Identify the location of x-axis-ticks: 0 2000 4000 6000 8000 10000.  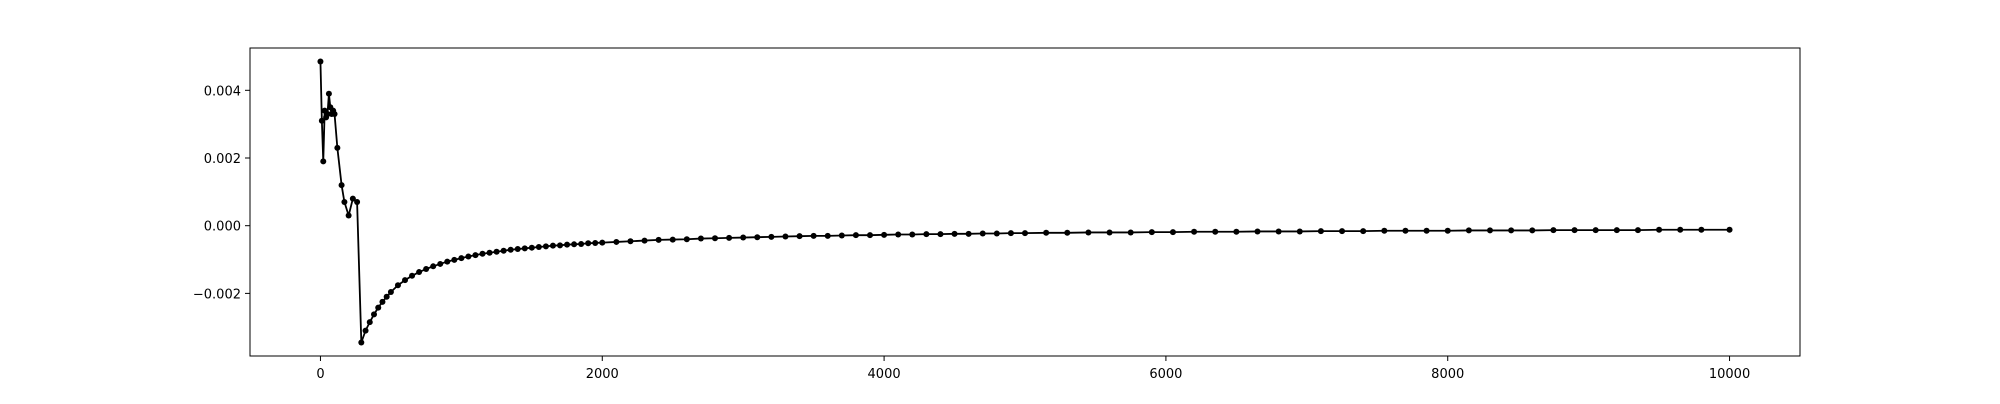
(1033, 369).